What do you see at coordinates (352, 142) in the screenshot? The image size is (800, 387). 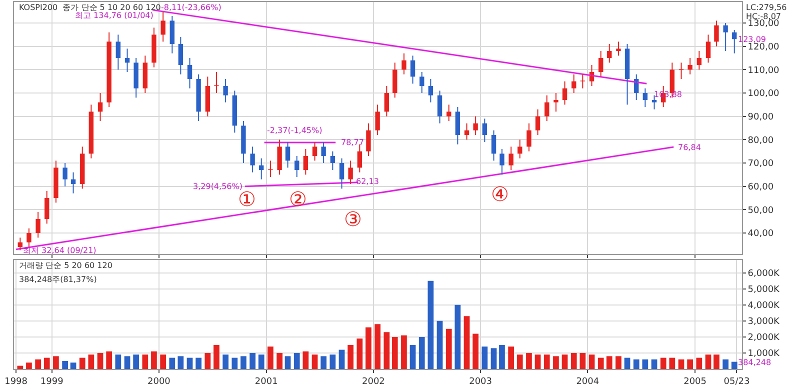 I see `annotation: 78,77` at bounding box center [352, 142].